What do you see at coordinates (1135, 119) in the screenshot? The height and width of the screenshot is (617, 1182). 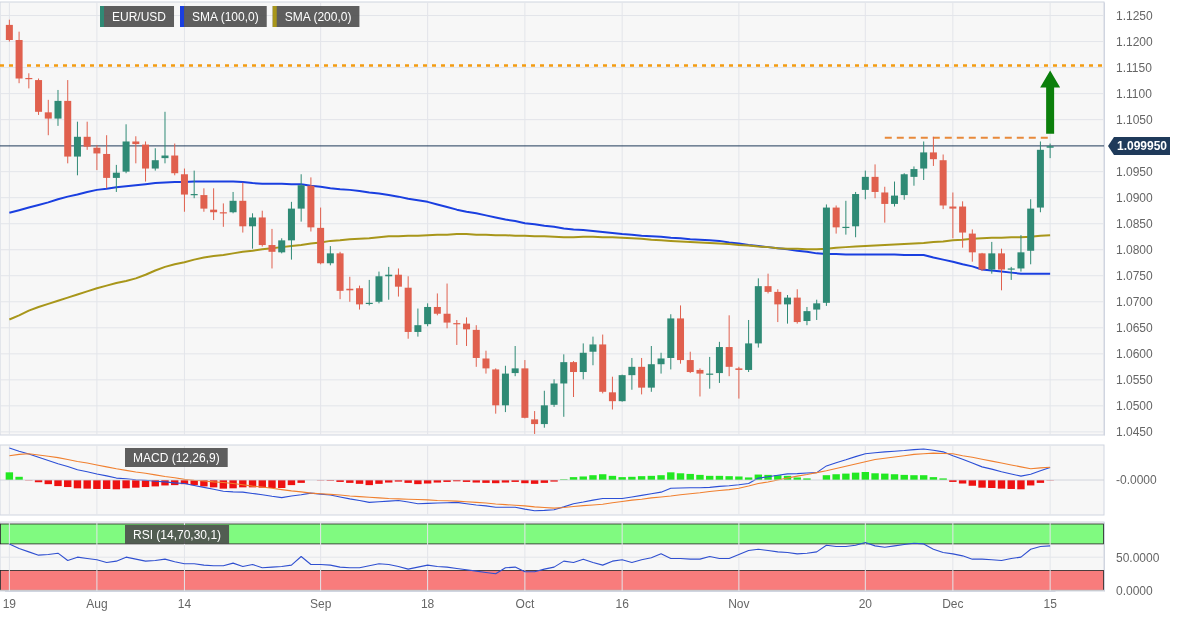 I see `y-tick-label: 1.1050` at bounding box center [1135, 119].